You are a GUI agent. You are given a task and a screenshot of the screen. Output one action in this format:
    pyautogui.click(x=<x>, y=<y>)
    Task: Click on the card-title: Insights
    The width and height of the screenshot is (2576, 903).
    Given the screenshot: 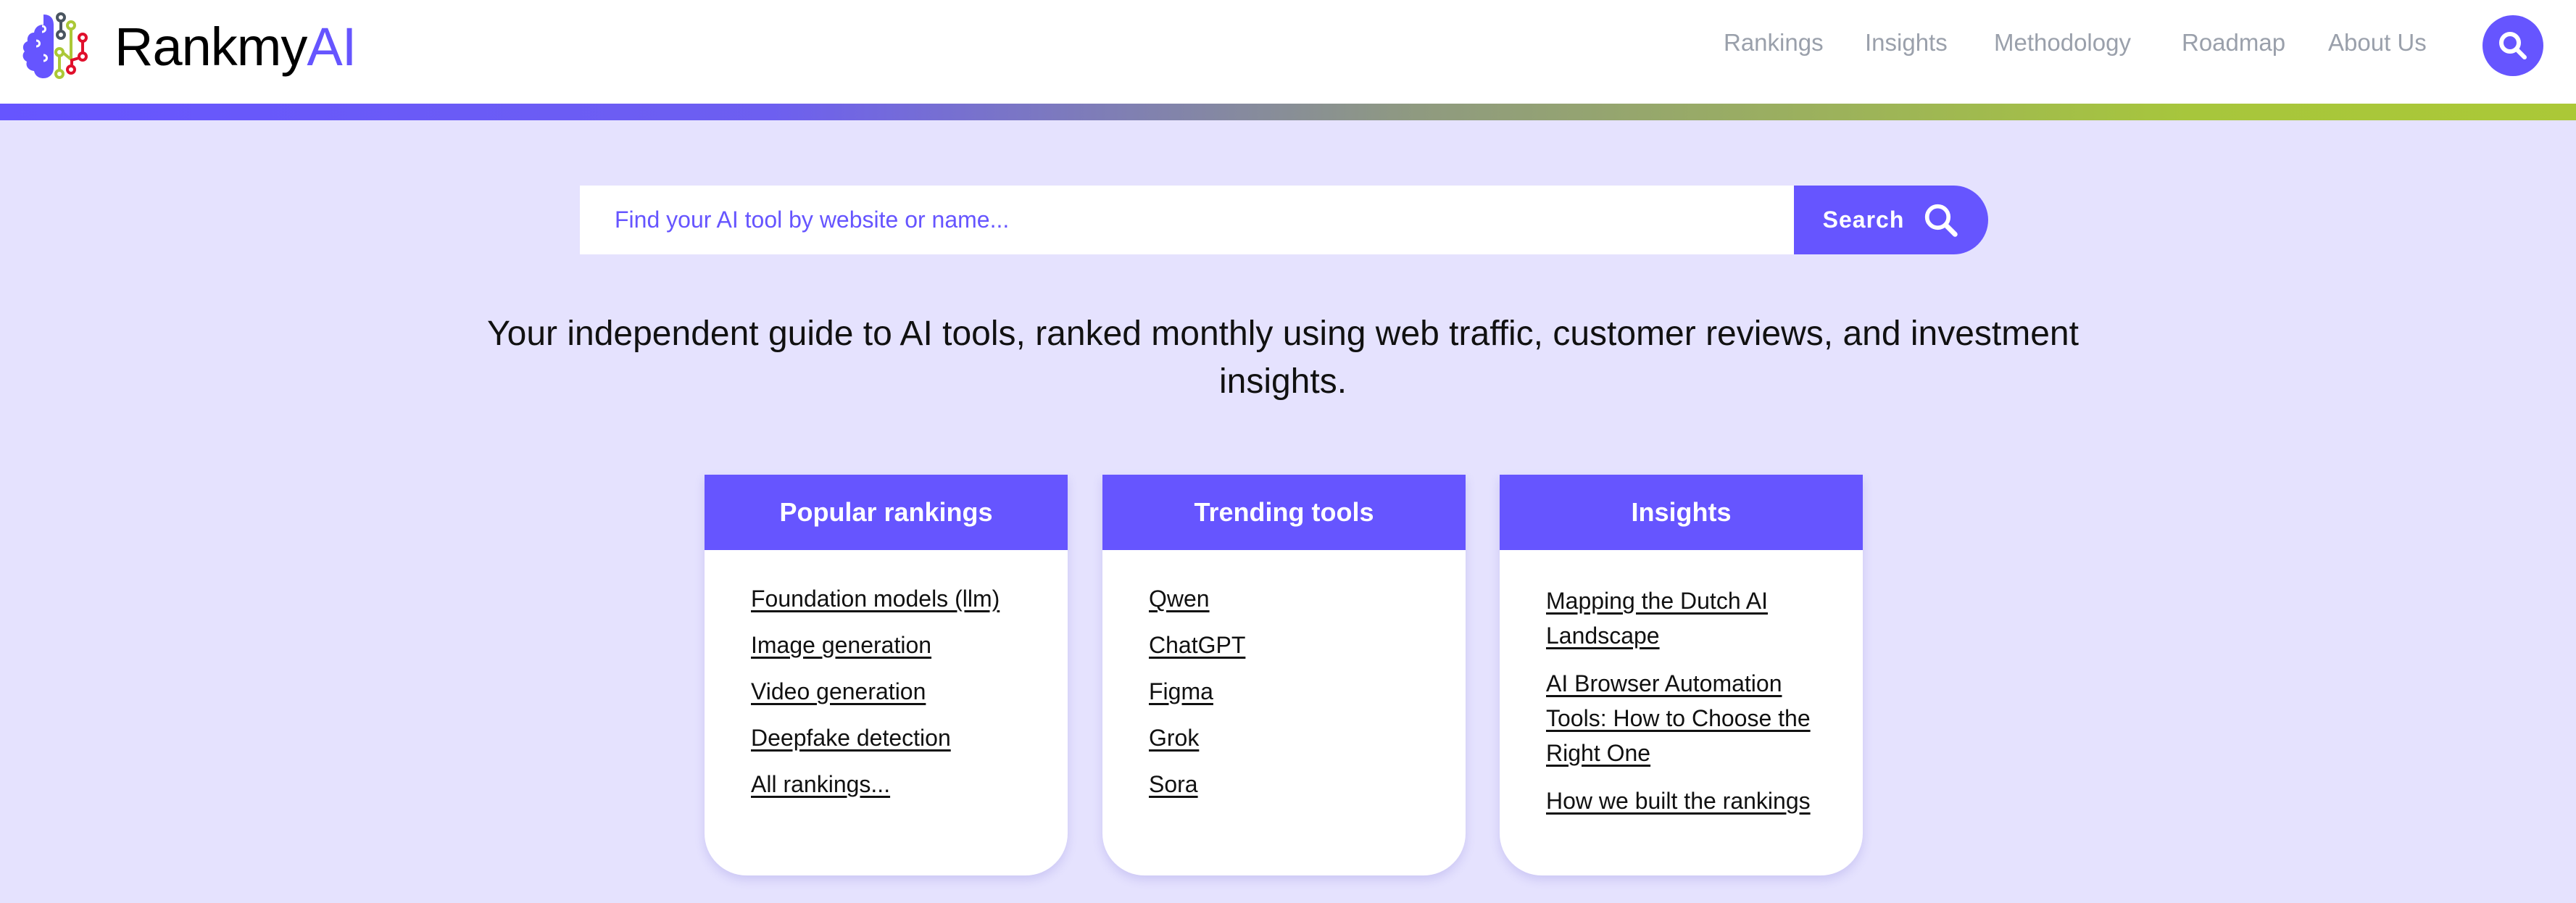 What is the action you would take?
    pyautogui.click(x=1681, y=512)
    